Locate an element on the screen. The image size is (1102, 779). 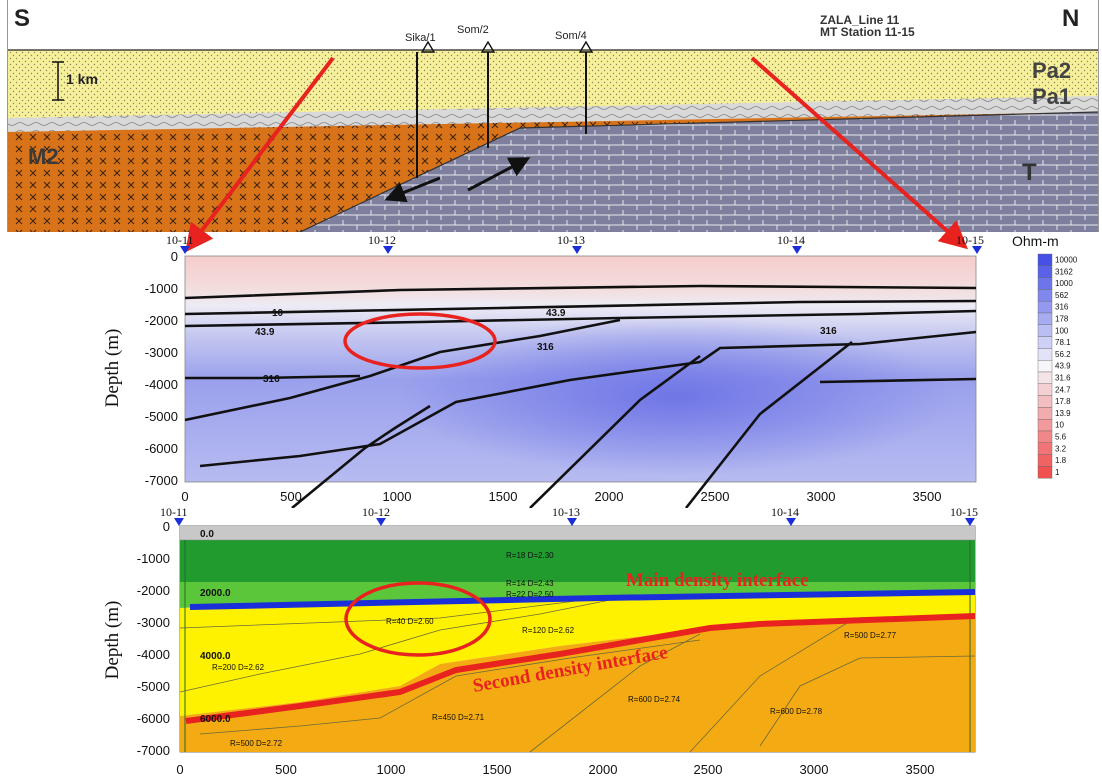
model-label: R=14 D=2.43 is located at coordinates (530, 583).